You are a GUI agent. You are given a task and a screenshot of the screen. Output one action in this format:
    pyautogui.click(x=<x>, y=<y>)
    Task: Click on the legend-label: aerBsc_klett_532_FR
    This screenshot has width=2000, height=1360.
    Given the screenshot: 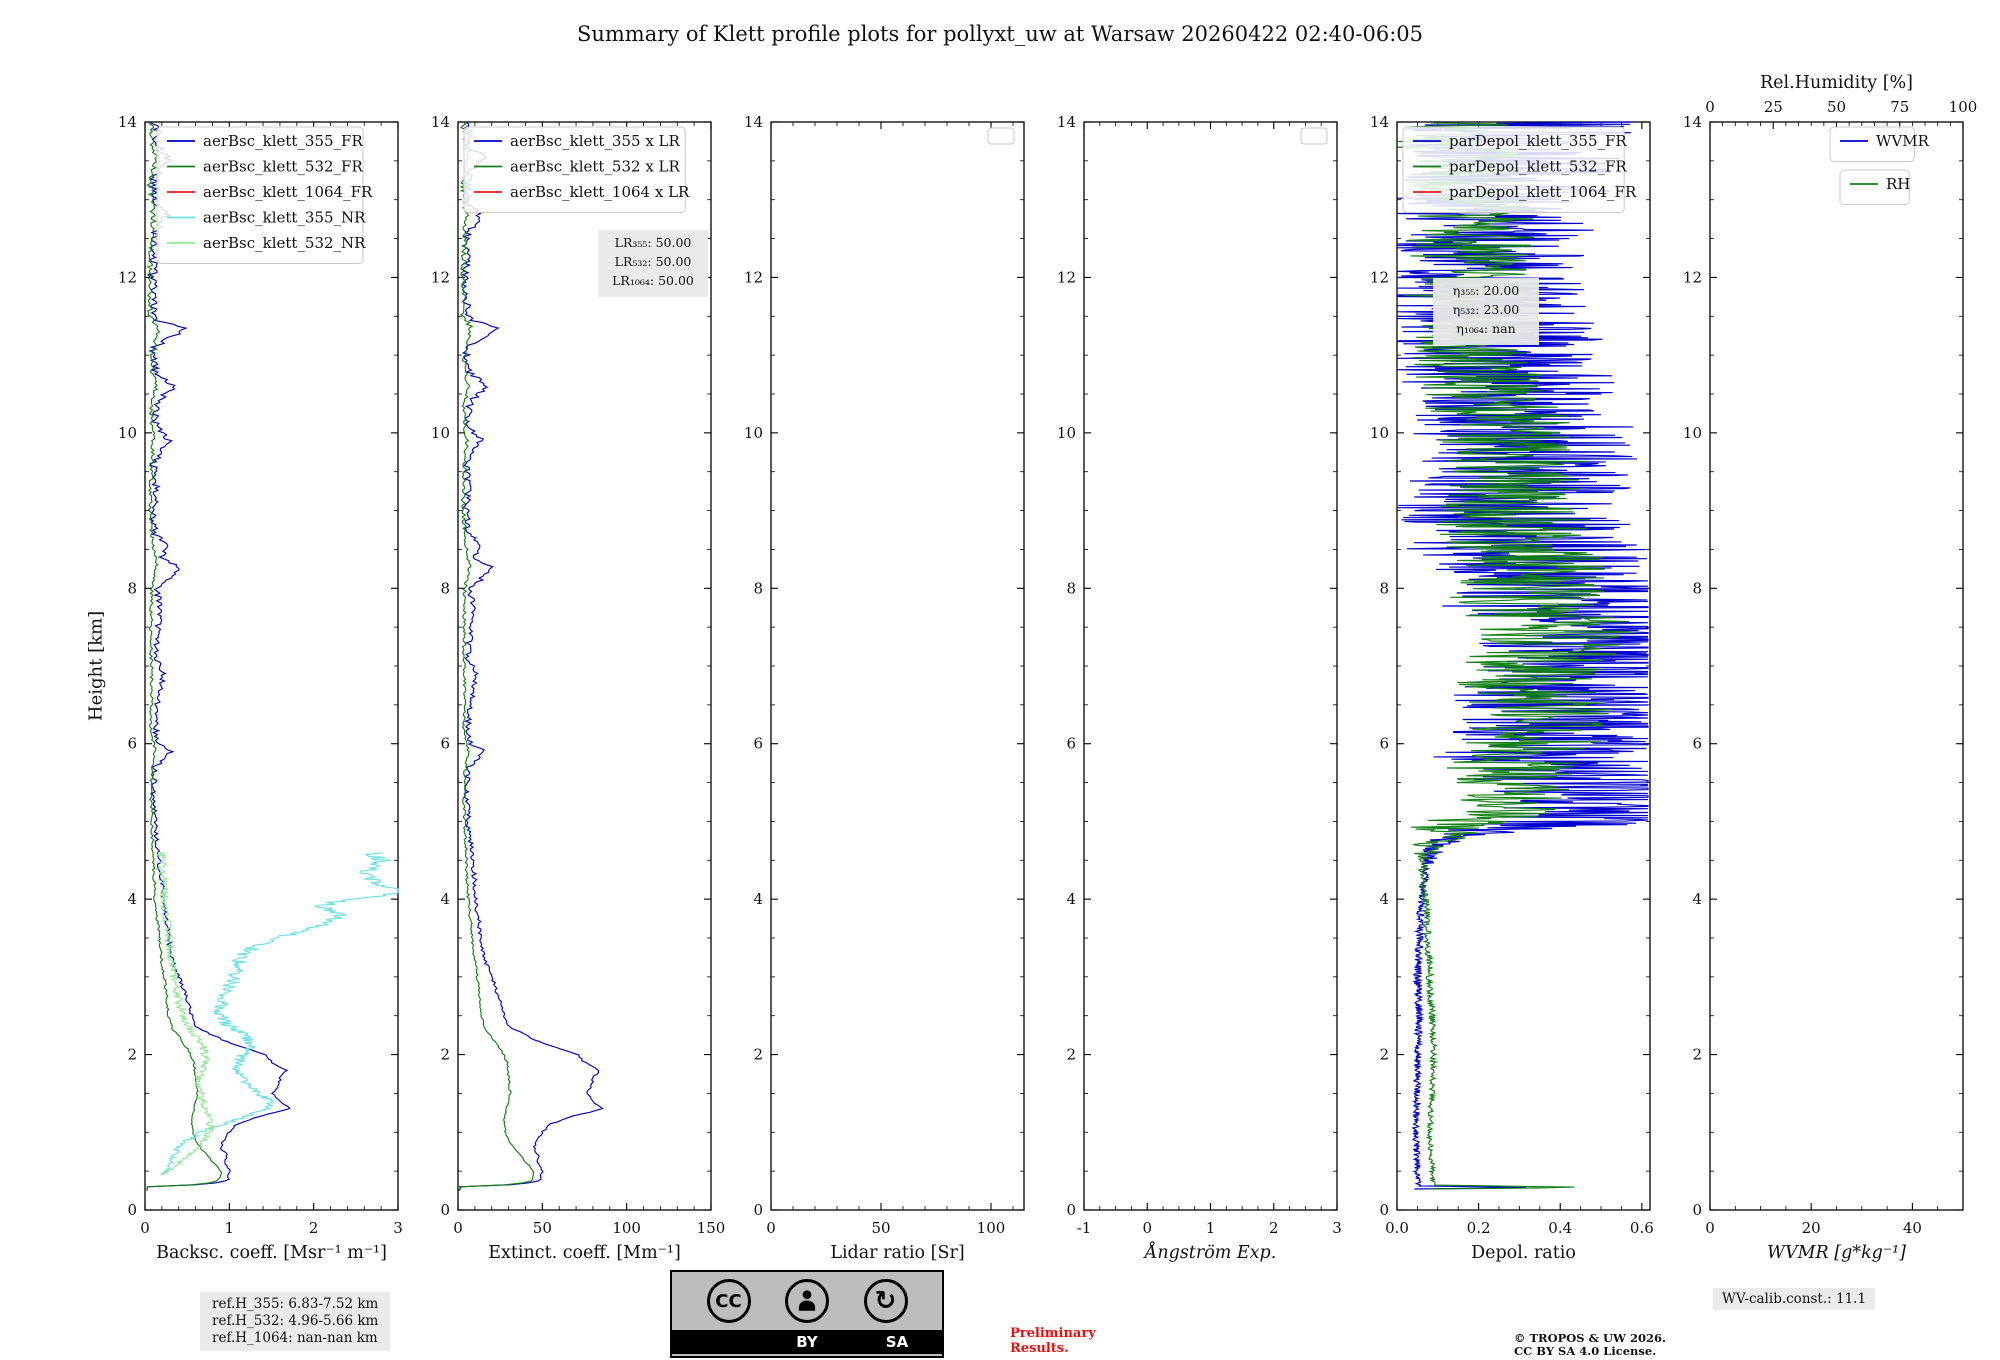 What is the action you would take?
    pyautogui.click(x=283, y=167)
    